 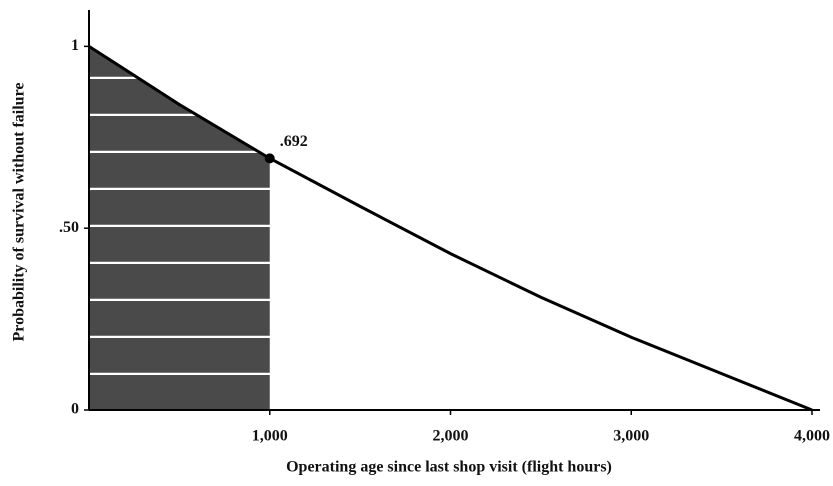 What do you see at coordinates (270, 436) in the screenshot?
I see `x-tick-label: 1,000` at bounding box center [270, 436].